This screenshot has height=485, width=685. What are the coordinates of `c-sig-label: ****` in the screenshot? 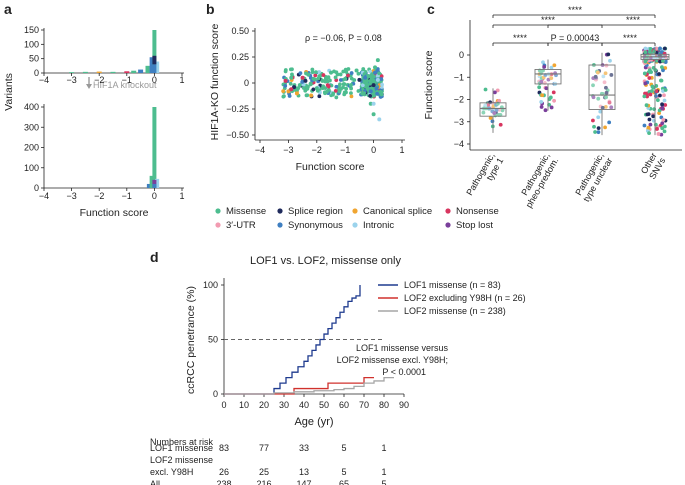 It's located at (633, 20).